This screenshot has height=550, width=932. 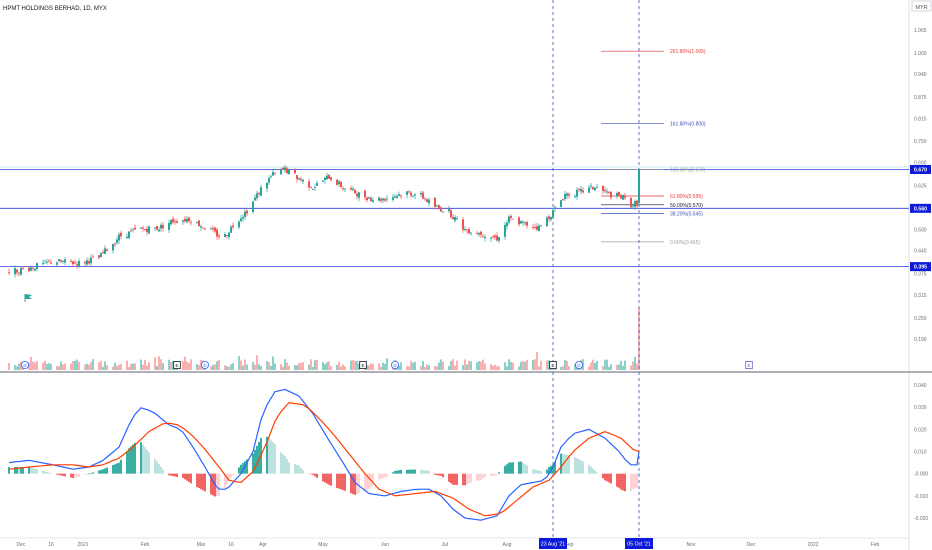 What do you see at coordinates (324, 459) in the screenshot?
I see `signal-line` at bounding box center [324, 459].